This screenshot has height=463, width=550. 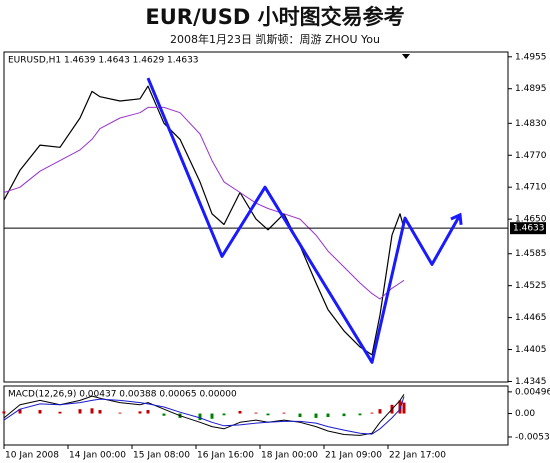 What do you see at coordinates (531, 254) in the screenshot?
I see `y-tick-label: 1.4585` at bounding box center [531, 254].